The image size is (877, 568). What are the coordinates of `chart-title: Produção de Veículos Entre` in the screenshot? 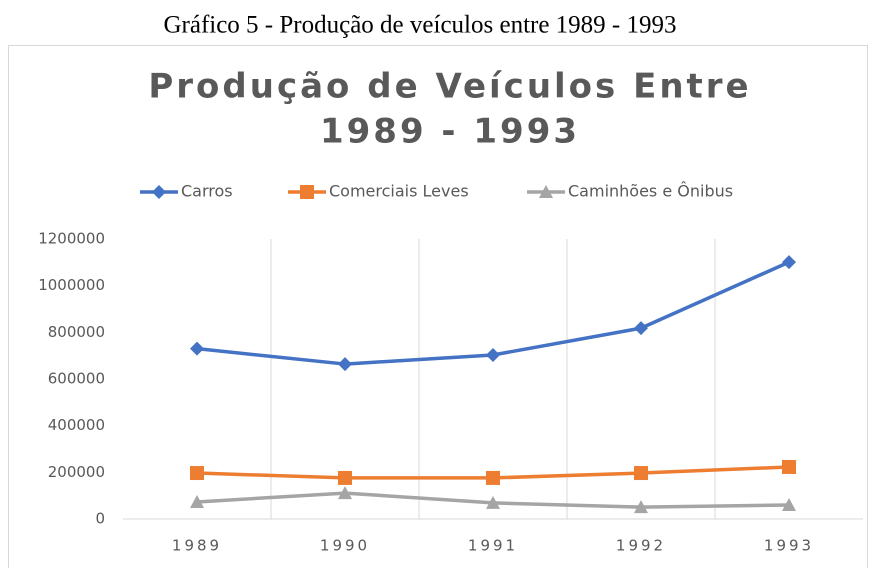 It's located at (449, 87).